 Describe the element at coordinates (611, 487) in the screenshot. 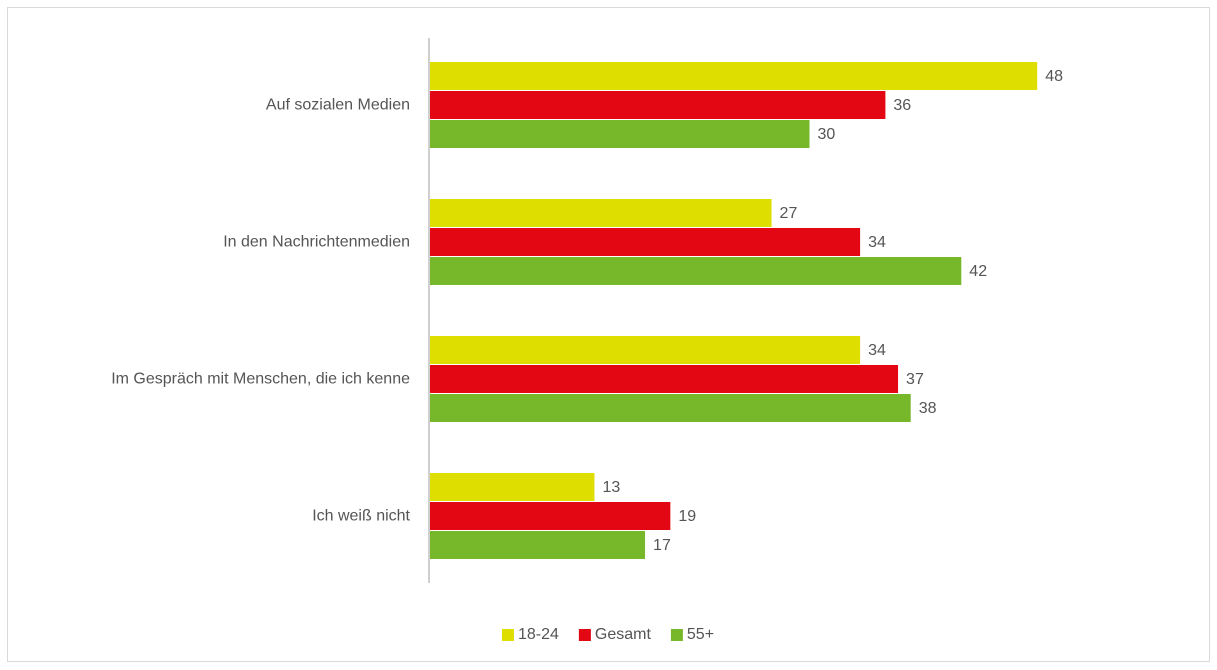

I see `data-label: 13` at that location.